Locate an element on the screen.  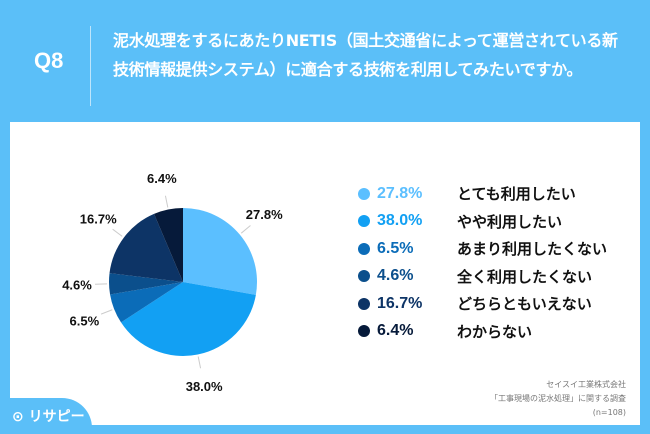
legend-item: 27.8% とても利用したい is located at coordinates (482, 194).